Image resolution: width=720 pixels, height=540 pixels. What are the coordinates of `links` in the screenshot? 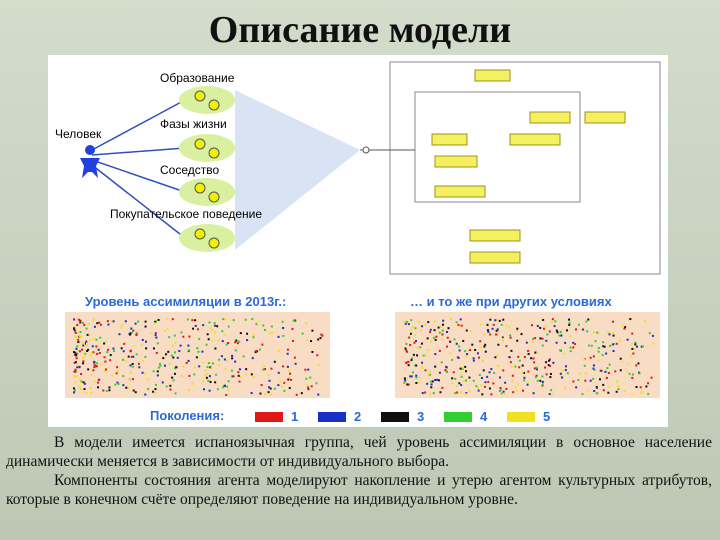 It's located at (138, 169).